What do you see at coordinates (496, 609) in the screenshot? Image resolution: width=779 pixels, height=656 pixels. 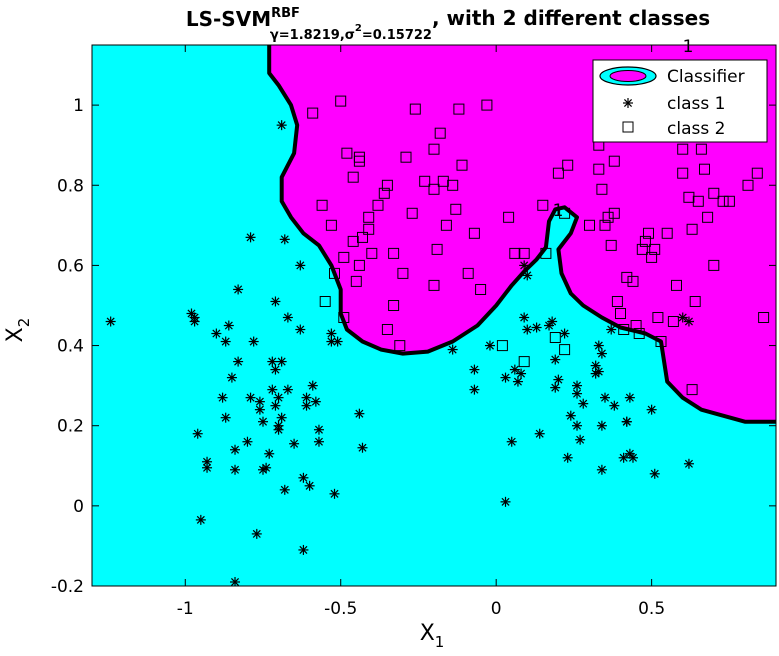 I see `x-tick-label: 0` at bounding box center [496, 609].